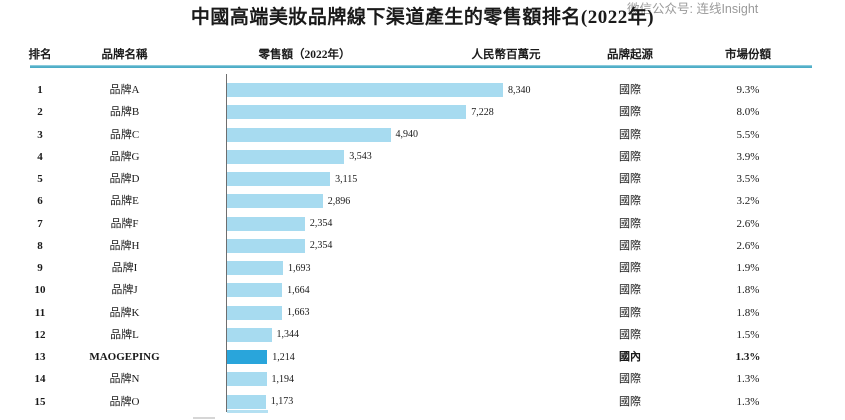 Image resolution: width=845 pixels, height=420 pixels. Describe the element at coordinates (40, 334) in the screenshot. I see `rank-cell: 12` at that location.